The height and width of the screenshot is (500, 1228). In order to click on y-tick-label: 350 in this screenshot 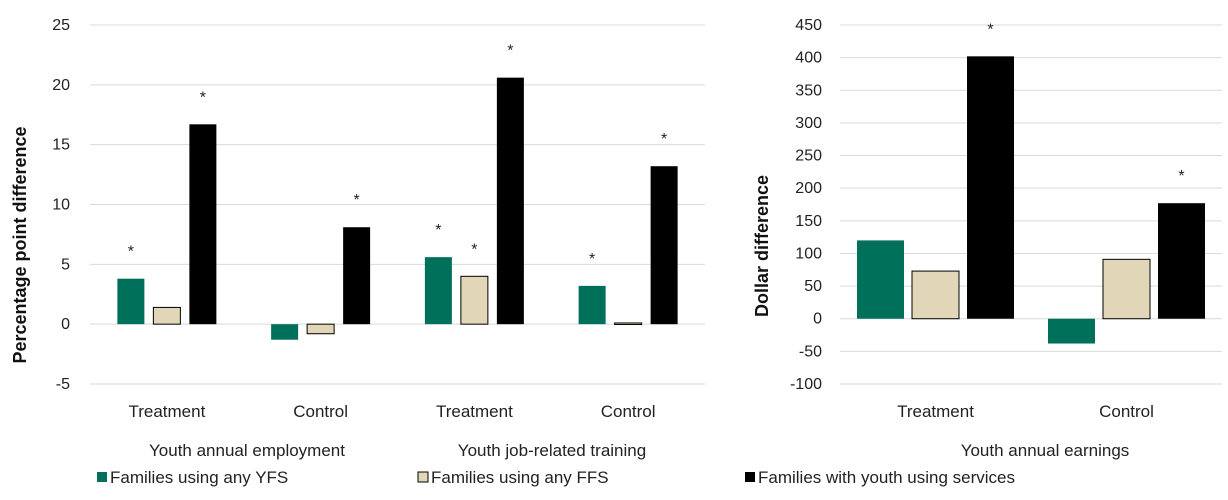, I will do `click(808, 90)`.